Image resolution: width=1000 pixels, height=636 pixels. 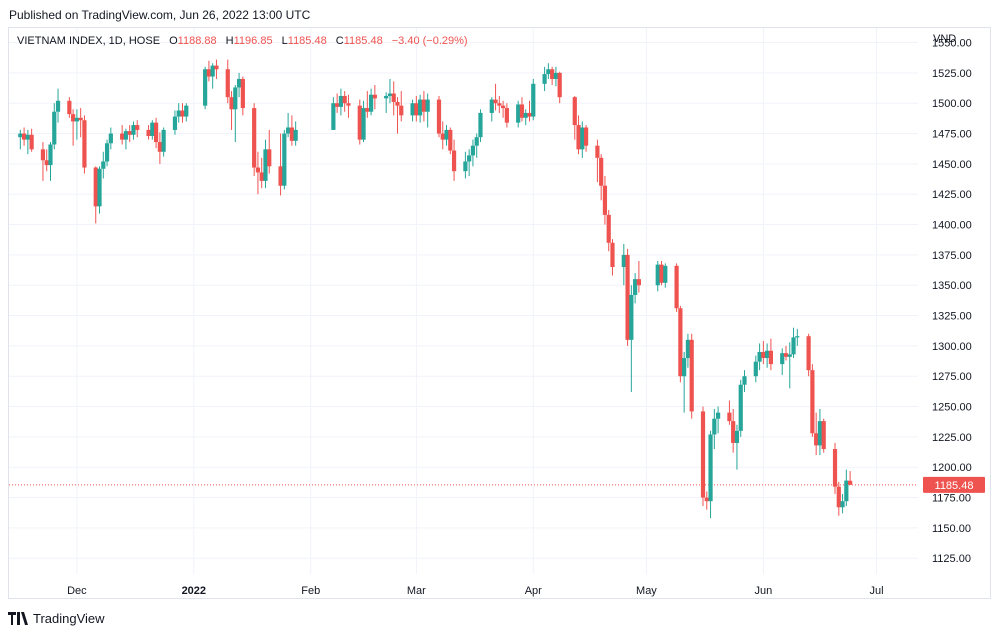 What do you see at coordinates (951, 499) in the screenshot?
I see `y-tick-label: 1175.00` at bounding box center [951, 499].